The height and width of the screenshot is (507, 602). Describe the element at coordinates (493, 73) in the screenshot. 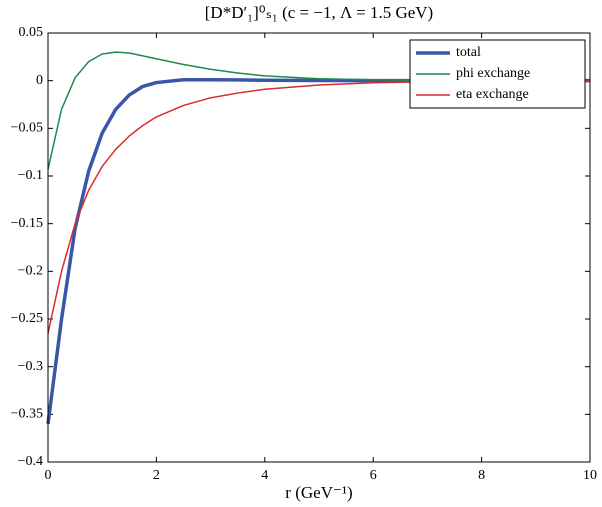

I see `legend-label: phi exchange` at that location.